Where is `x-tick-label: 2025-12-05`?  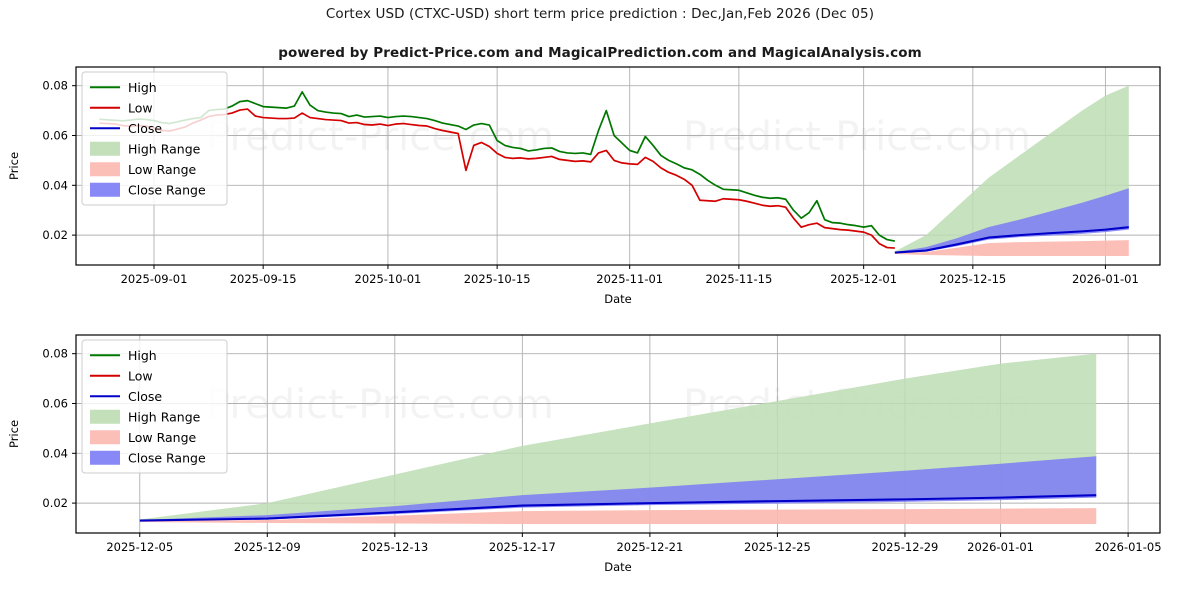
x-tick-label: 2025-12-05 is located at coordinates (139, 547).